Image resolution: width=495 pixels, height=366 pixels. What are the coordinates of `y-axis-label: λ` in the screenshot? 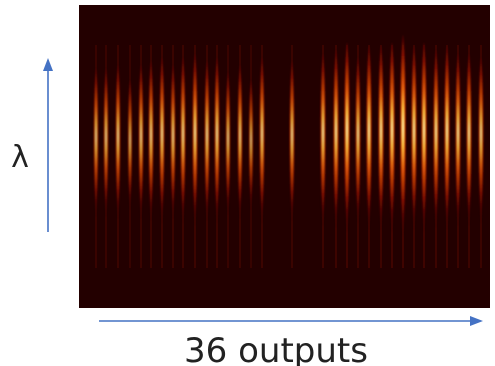 It's located at (20, 157).